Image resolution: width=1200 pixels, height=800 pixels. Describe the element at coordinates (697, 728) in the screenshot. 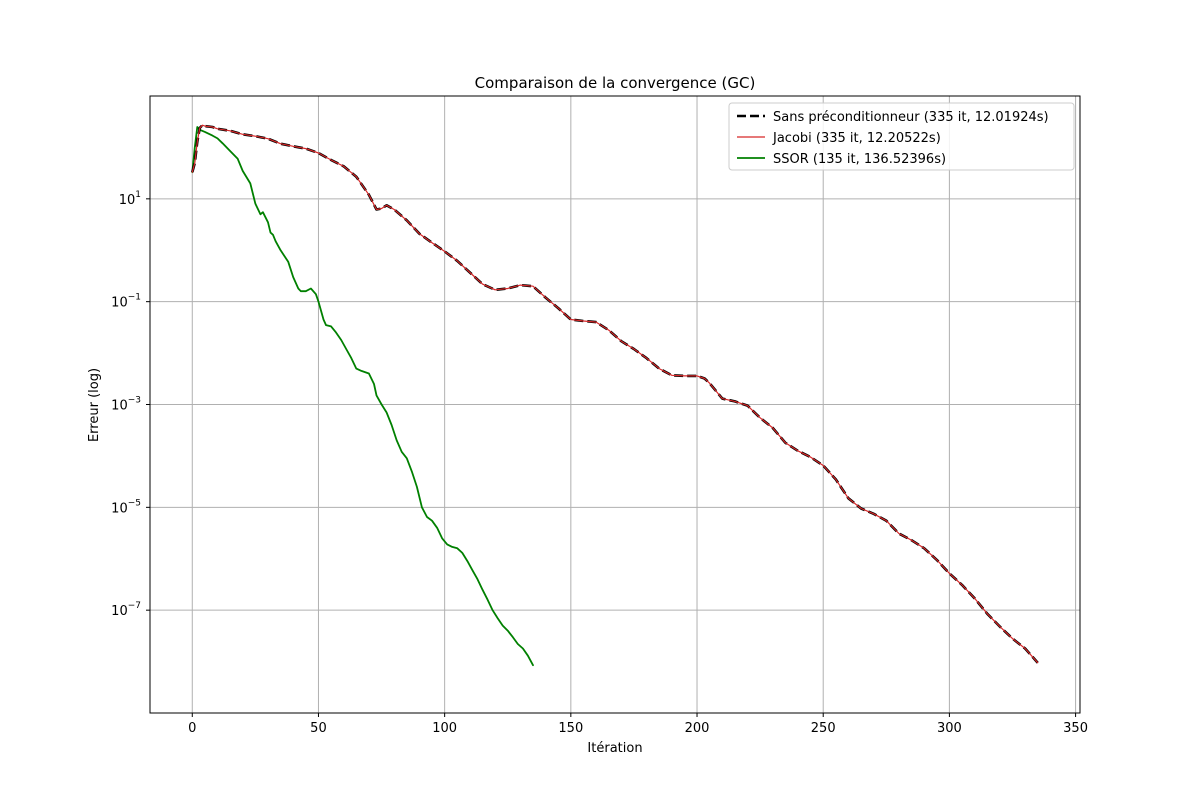

I see `x-tick-label: 200` at that location.